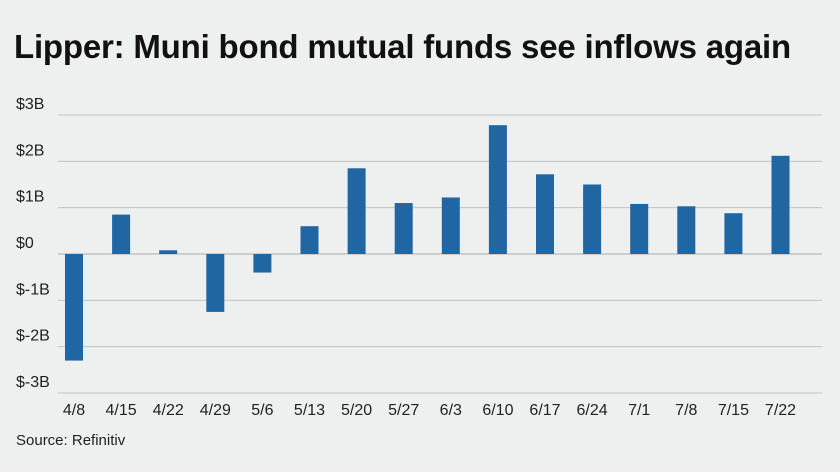  I want to click on x-tick-label: 4/29, so click(215, 410).